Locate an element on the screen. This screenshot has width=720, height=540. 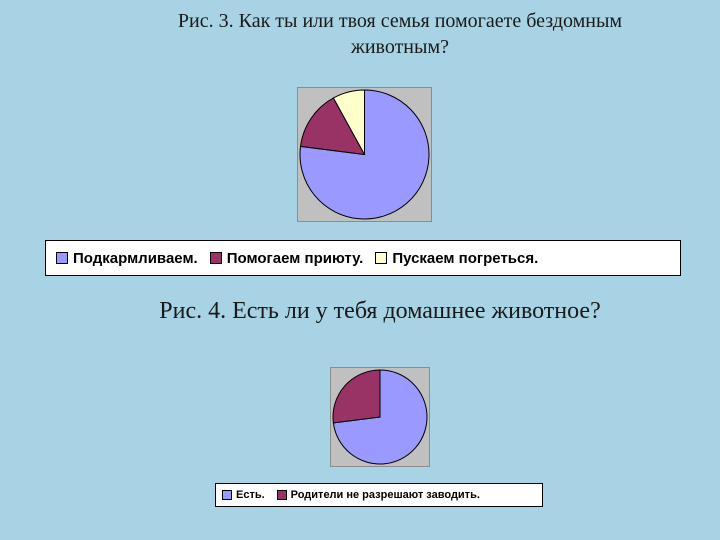
chart-2-legend: Есть. Родители не разрешают заводить. is located at coordinates (379, 495).